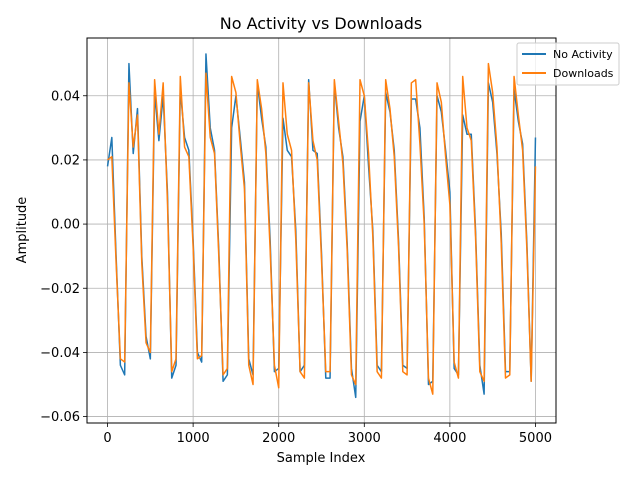 This screenshot has height=480, width=640. Describe the element at coordinates (449, 438) in the screenshot. I see `x-tick-label: 4000` at that location.